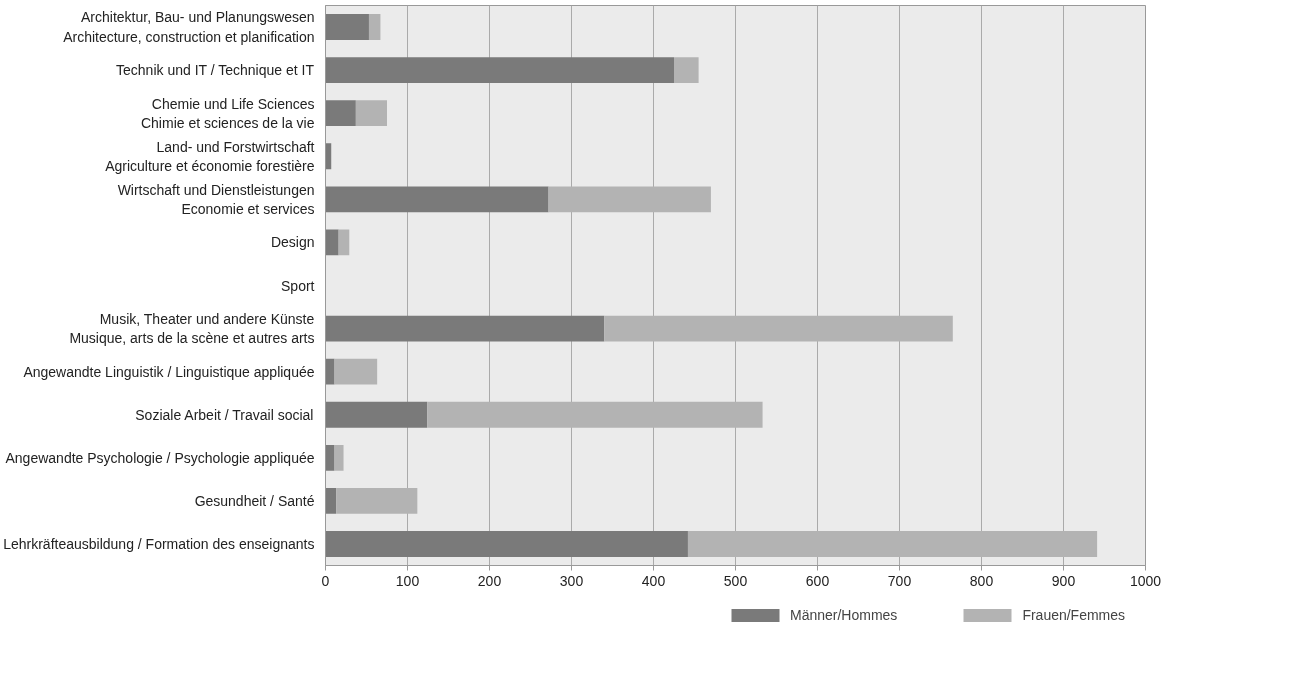 This screenshot has height=698, width=1298. I want to click on y-tick-label: Soziale Arbeit / Travail social, so click(224, 414).